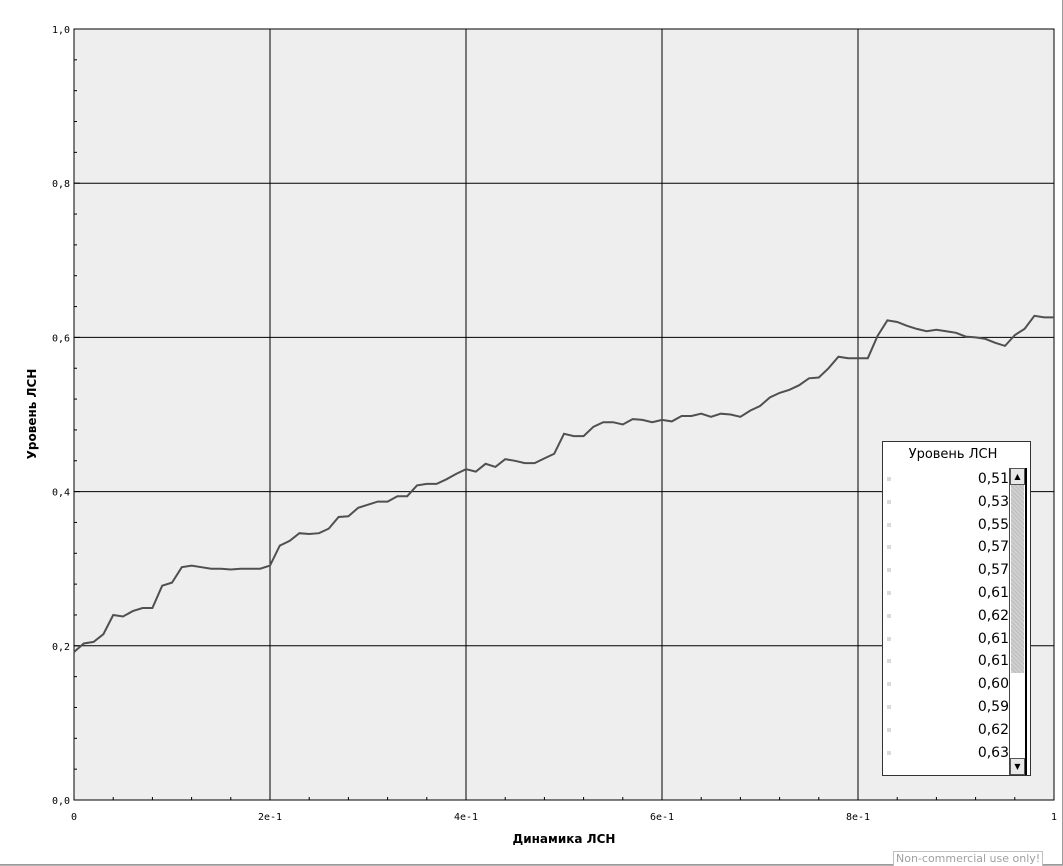 Image resolution: width=1063 pixels, height=866 pixels. What do you see at coordinates (946, 707) in the screenshot?
I see `legend-item: 0,59` at bounding box center [946, 707].